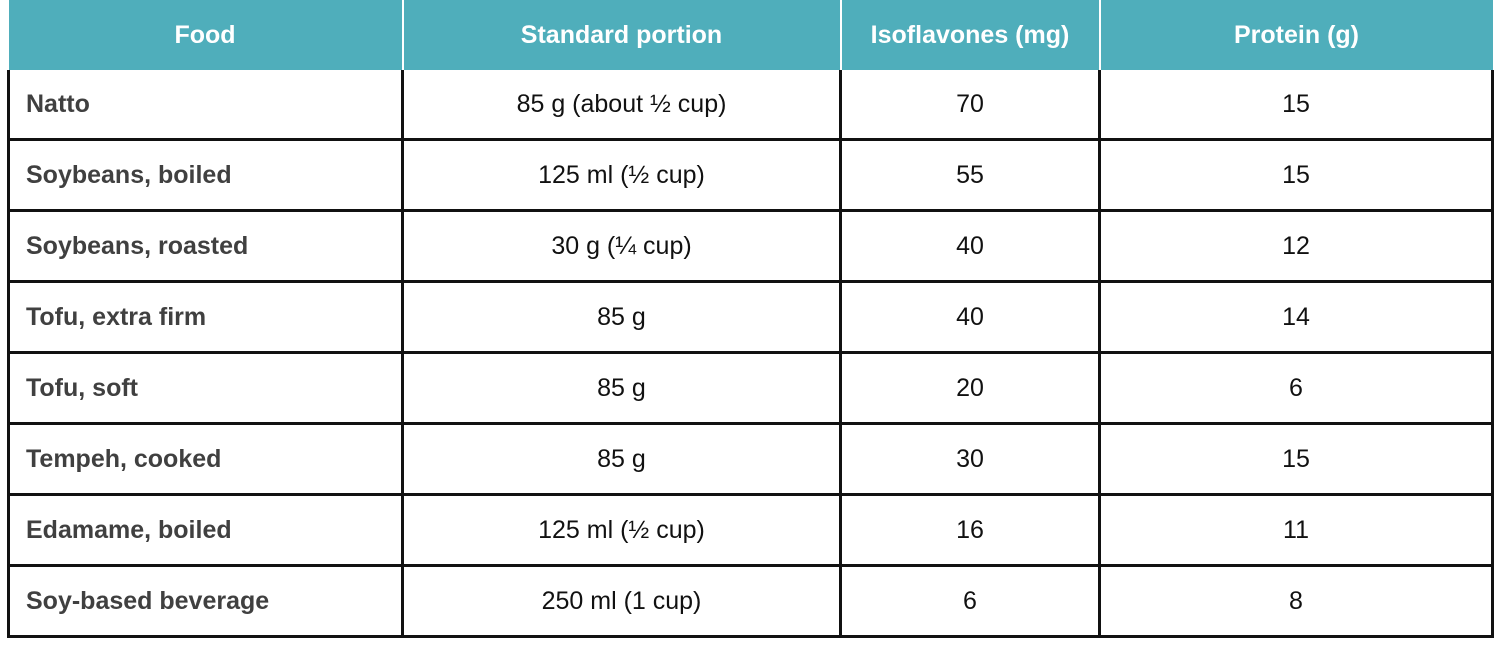  I want to click on table-row: Soybeans, roasted 30 g (¼ cup) 40 12, so click(750, 246).